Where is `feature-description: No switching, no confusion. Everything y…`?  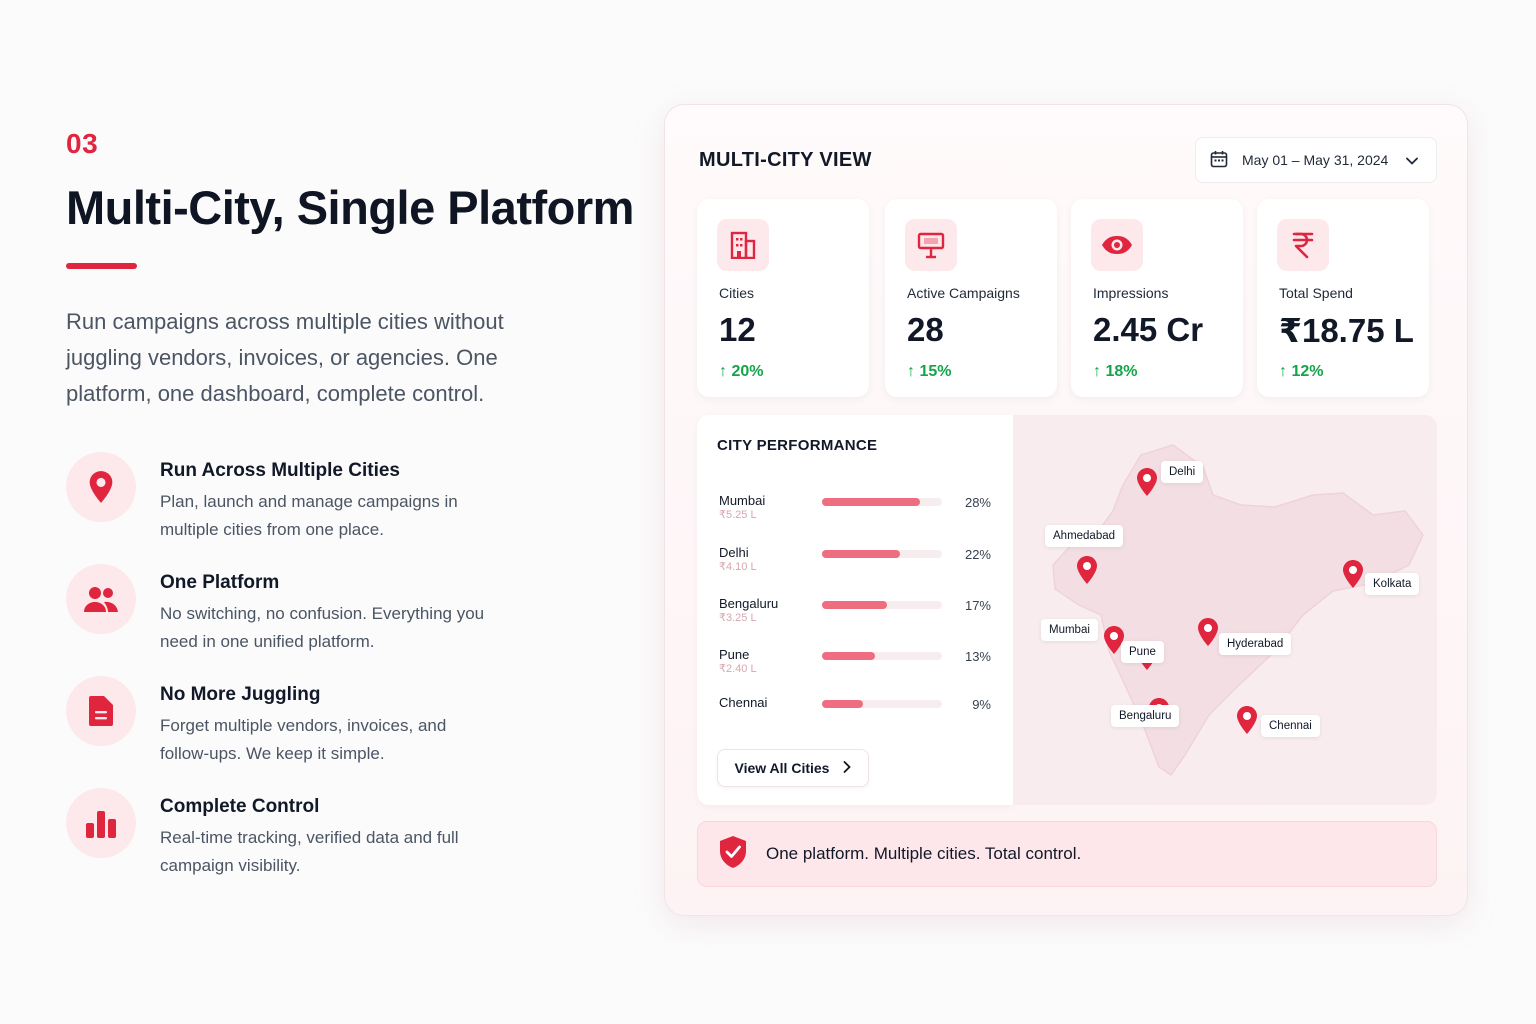
feature-description: No switching, no confusion. Everything y… is located at coordinates (322, 627).